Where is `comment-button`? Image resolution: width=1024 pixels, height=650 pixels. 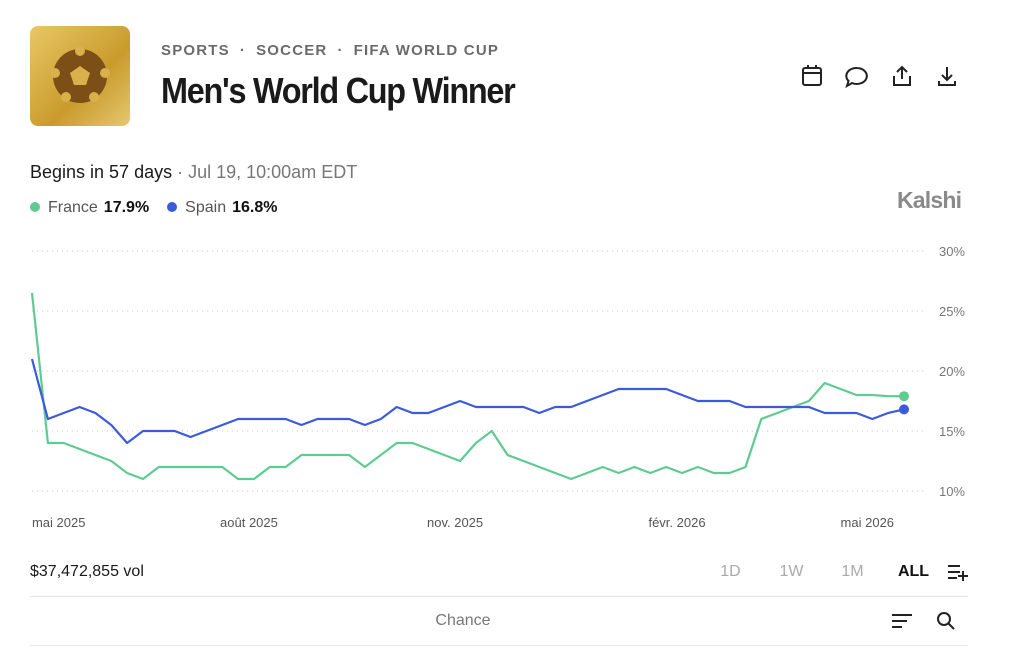
comment-button is located at coordinates (856, 77).